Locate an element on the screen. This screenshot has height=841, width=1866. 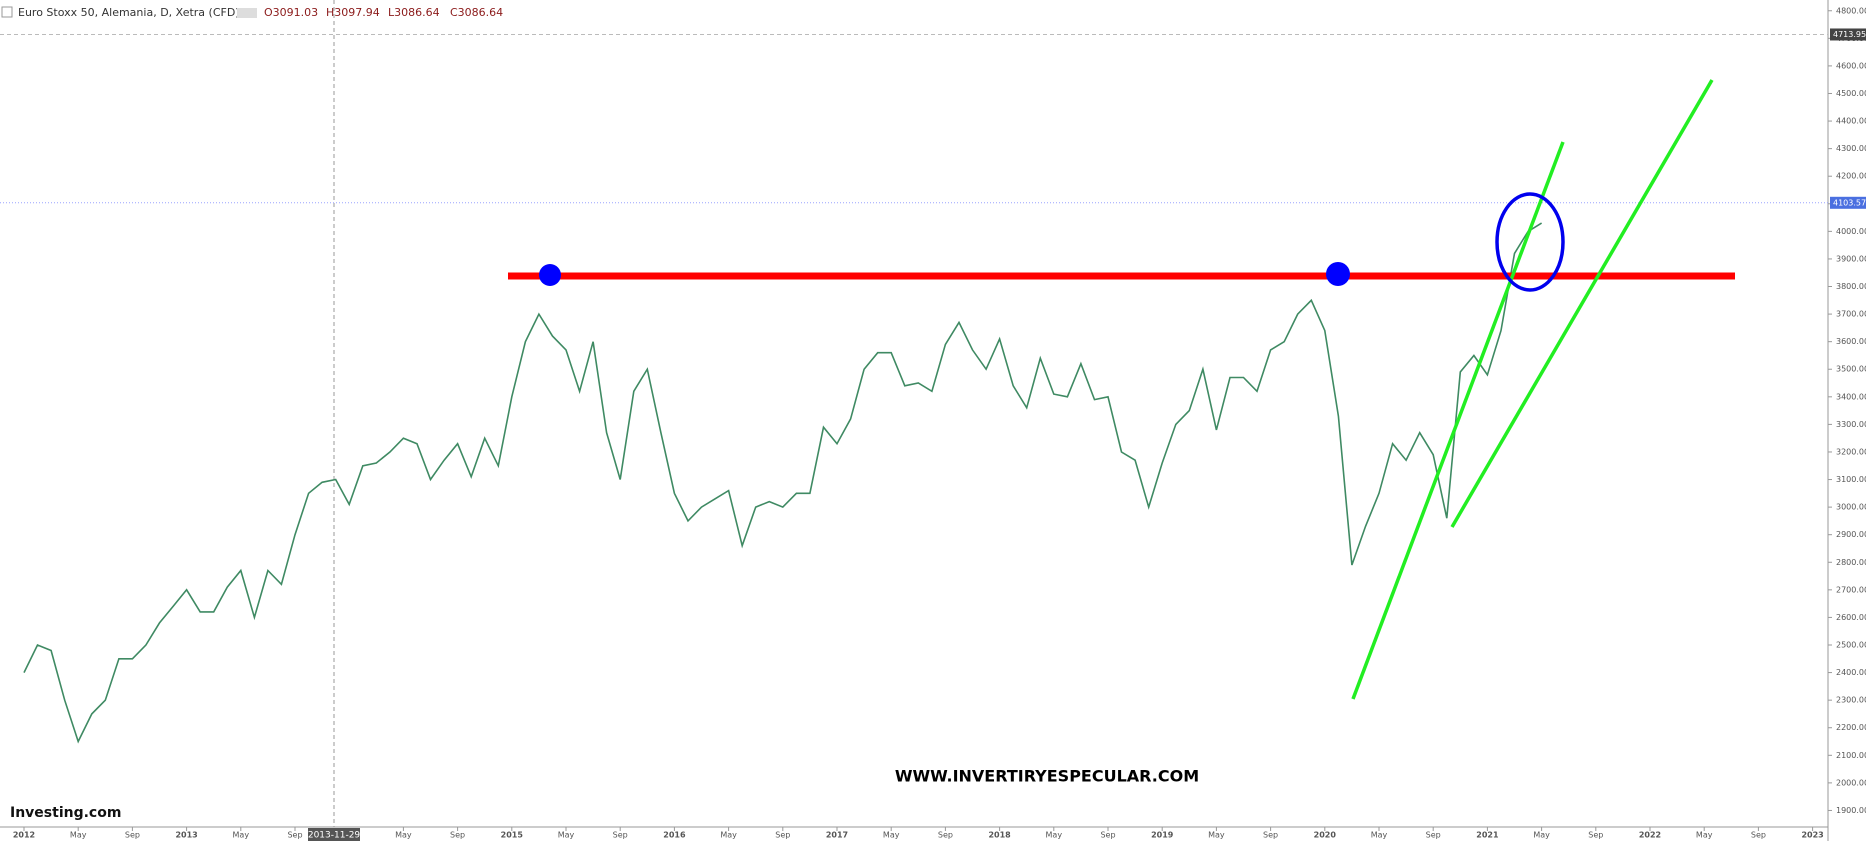
y-tick-label: 2300.00 is located at coordinates (1851, 700).